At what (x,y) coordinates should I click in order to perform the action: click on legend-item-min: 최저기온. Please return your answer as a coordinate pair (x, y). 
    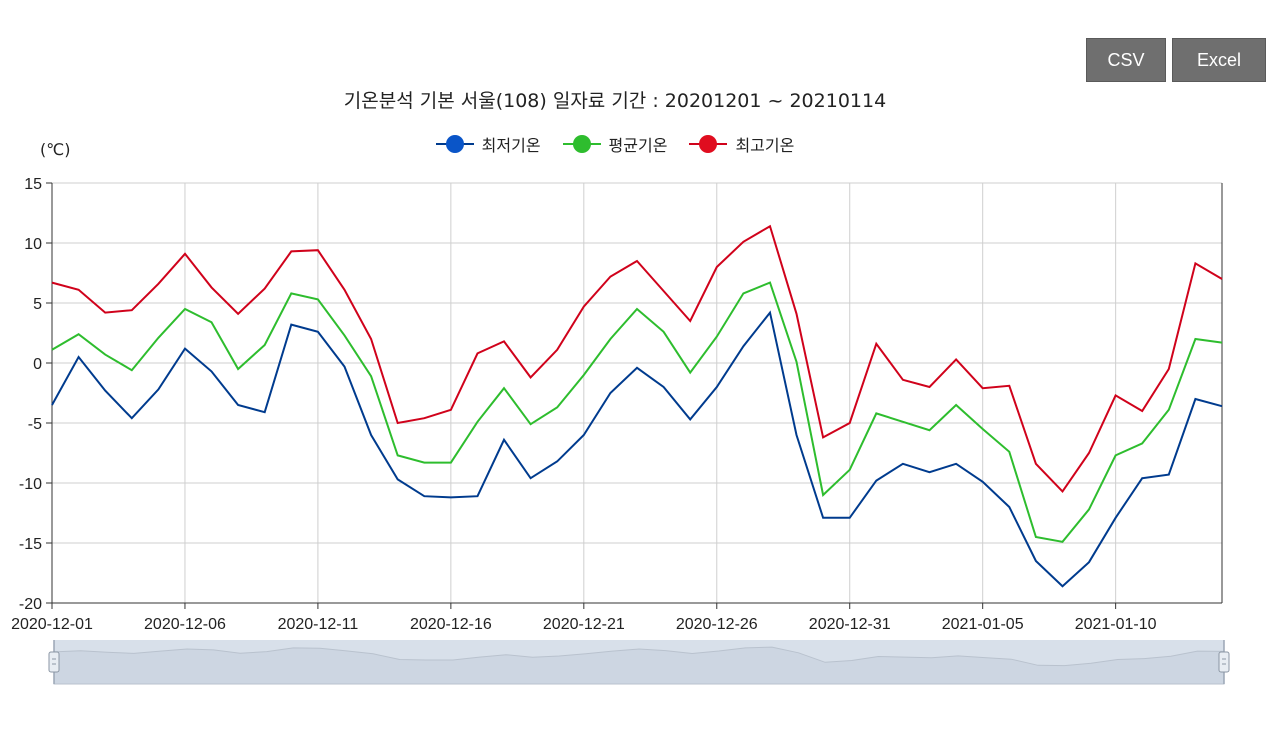
    Looking at the image, I should click on (488, 144).